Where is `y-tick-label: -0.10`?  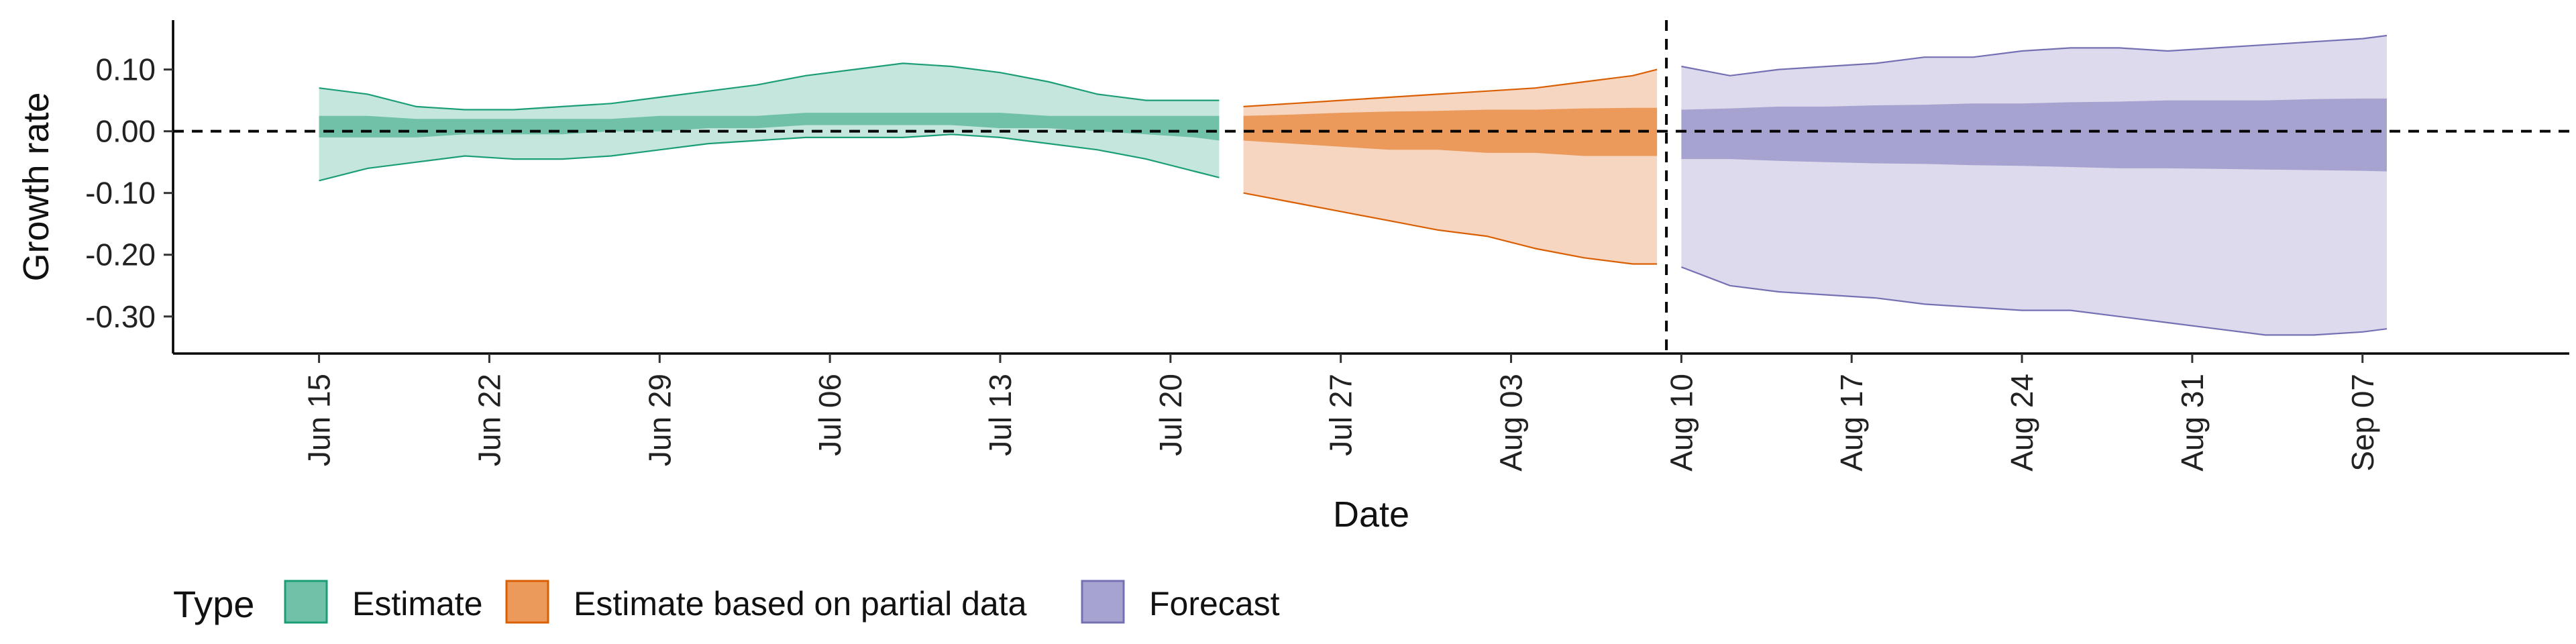 y-tick-label: -0.10 is located at coordinates (120, 193).